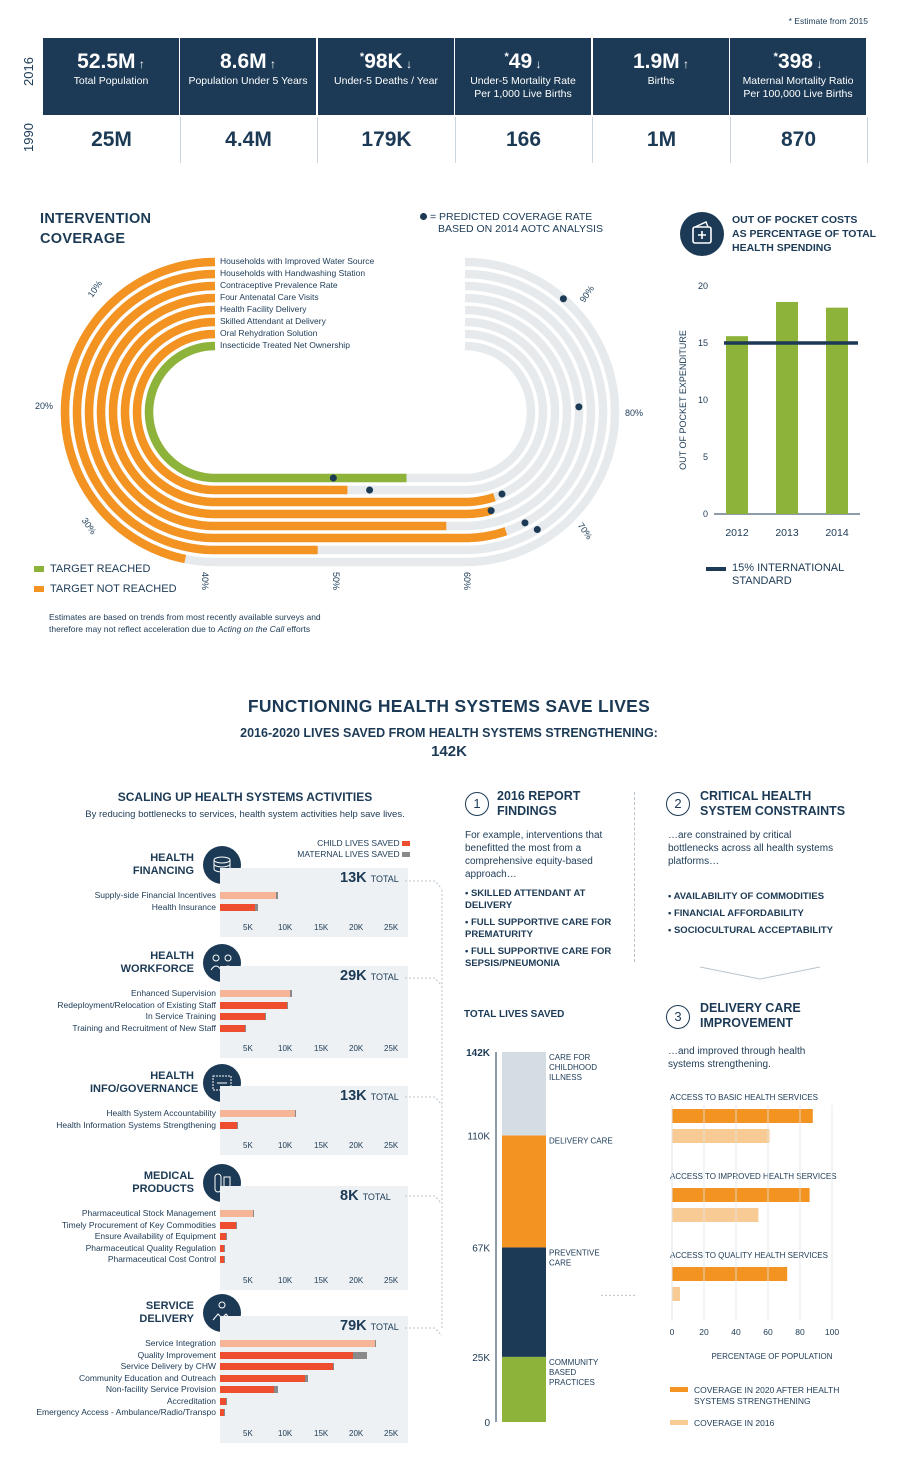  I want to click on stat-number: 8.6M, so click(243, 61).